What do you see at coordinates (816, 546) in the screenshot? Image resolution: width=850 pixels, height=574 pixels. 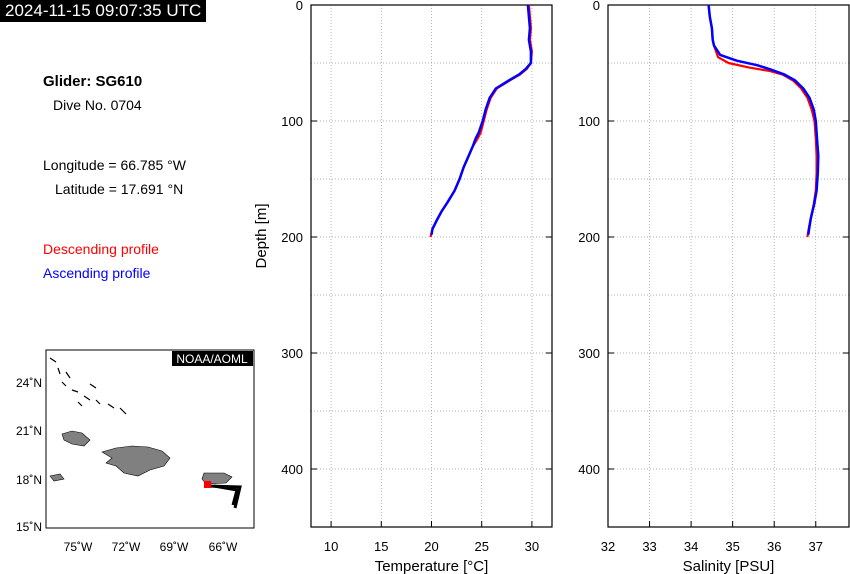 I see `x-tick-label: 37` at bounding box center [816, 546].